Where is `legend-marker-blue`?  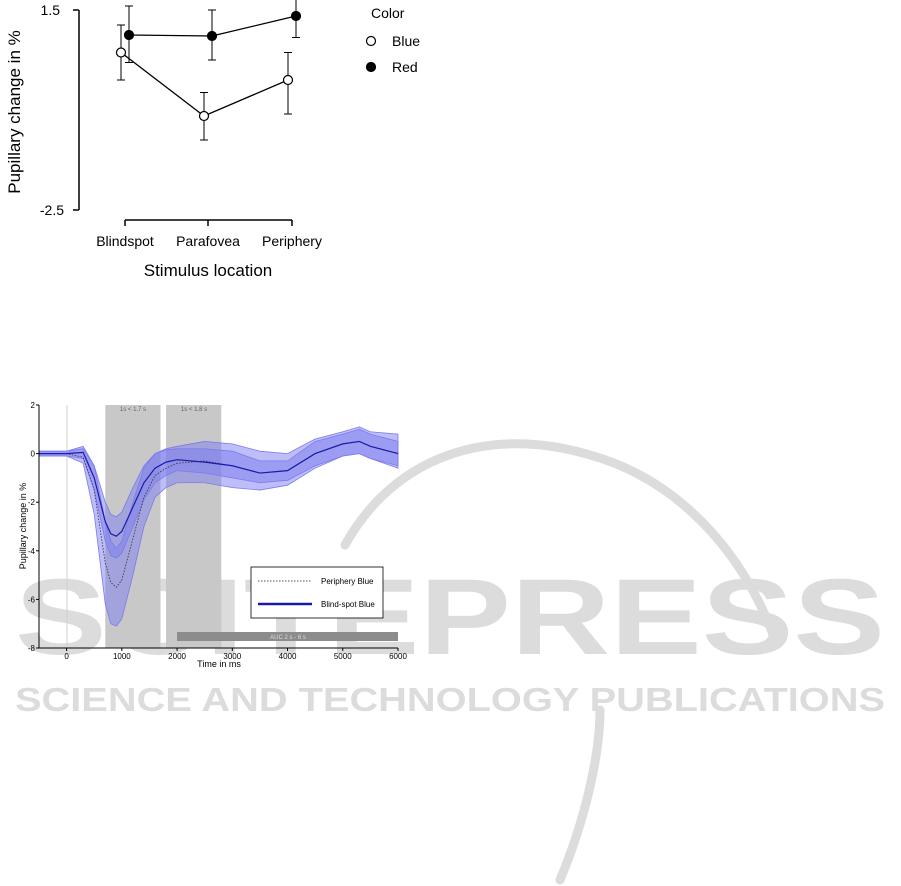 legend-marker-blue is located at coordinates (371, 41).